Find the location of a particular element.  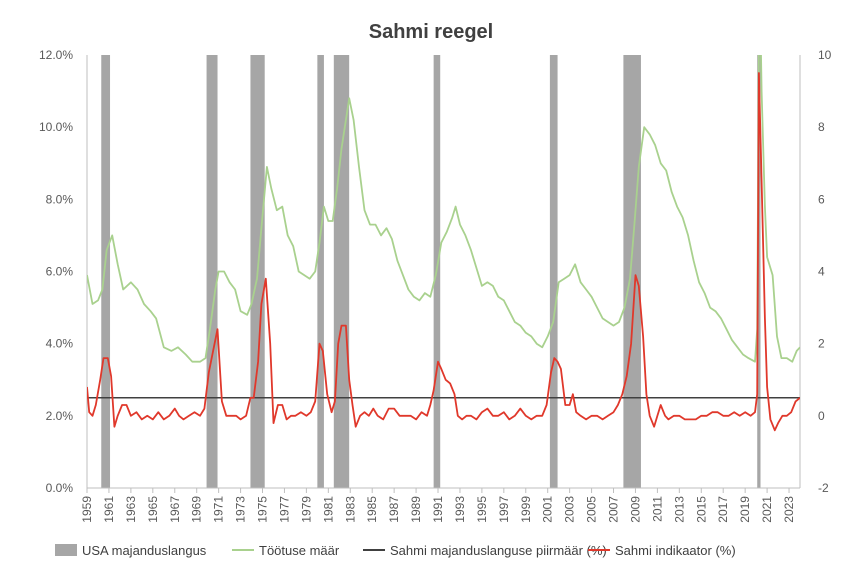

x-tick-label: 2015 is located at coordinates (701, 509).